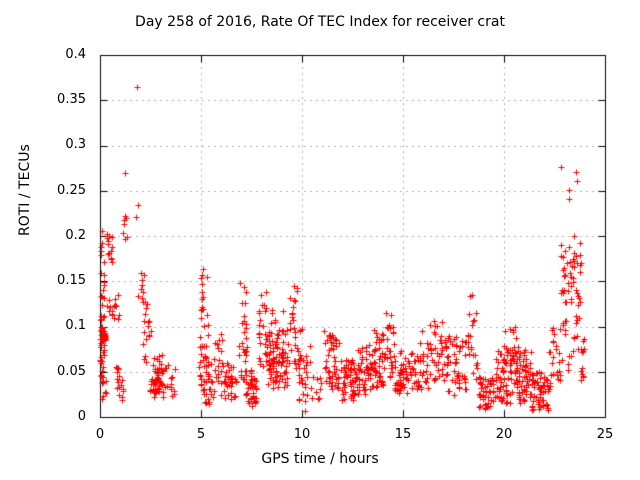 This screenshot has height=480, width=640. What do you see at coordinates (71, 280) in the screenshot?
I see `y-tick-label-015: 0.15` at bounding box center [71, 280].